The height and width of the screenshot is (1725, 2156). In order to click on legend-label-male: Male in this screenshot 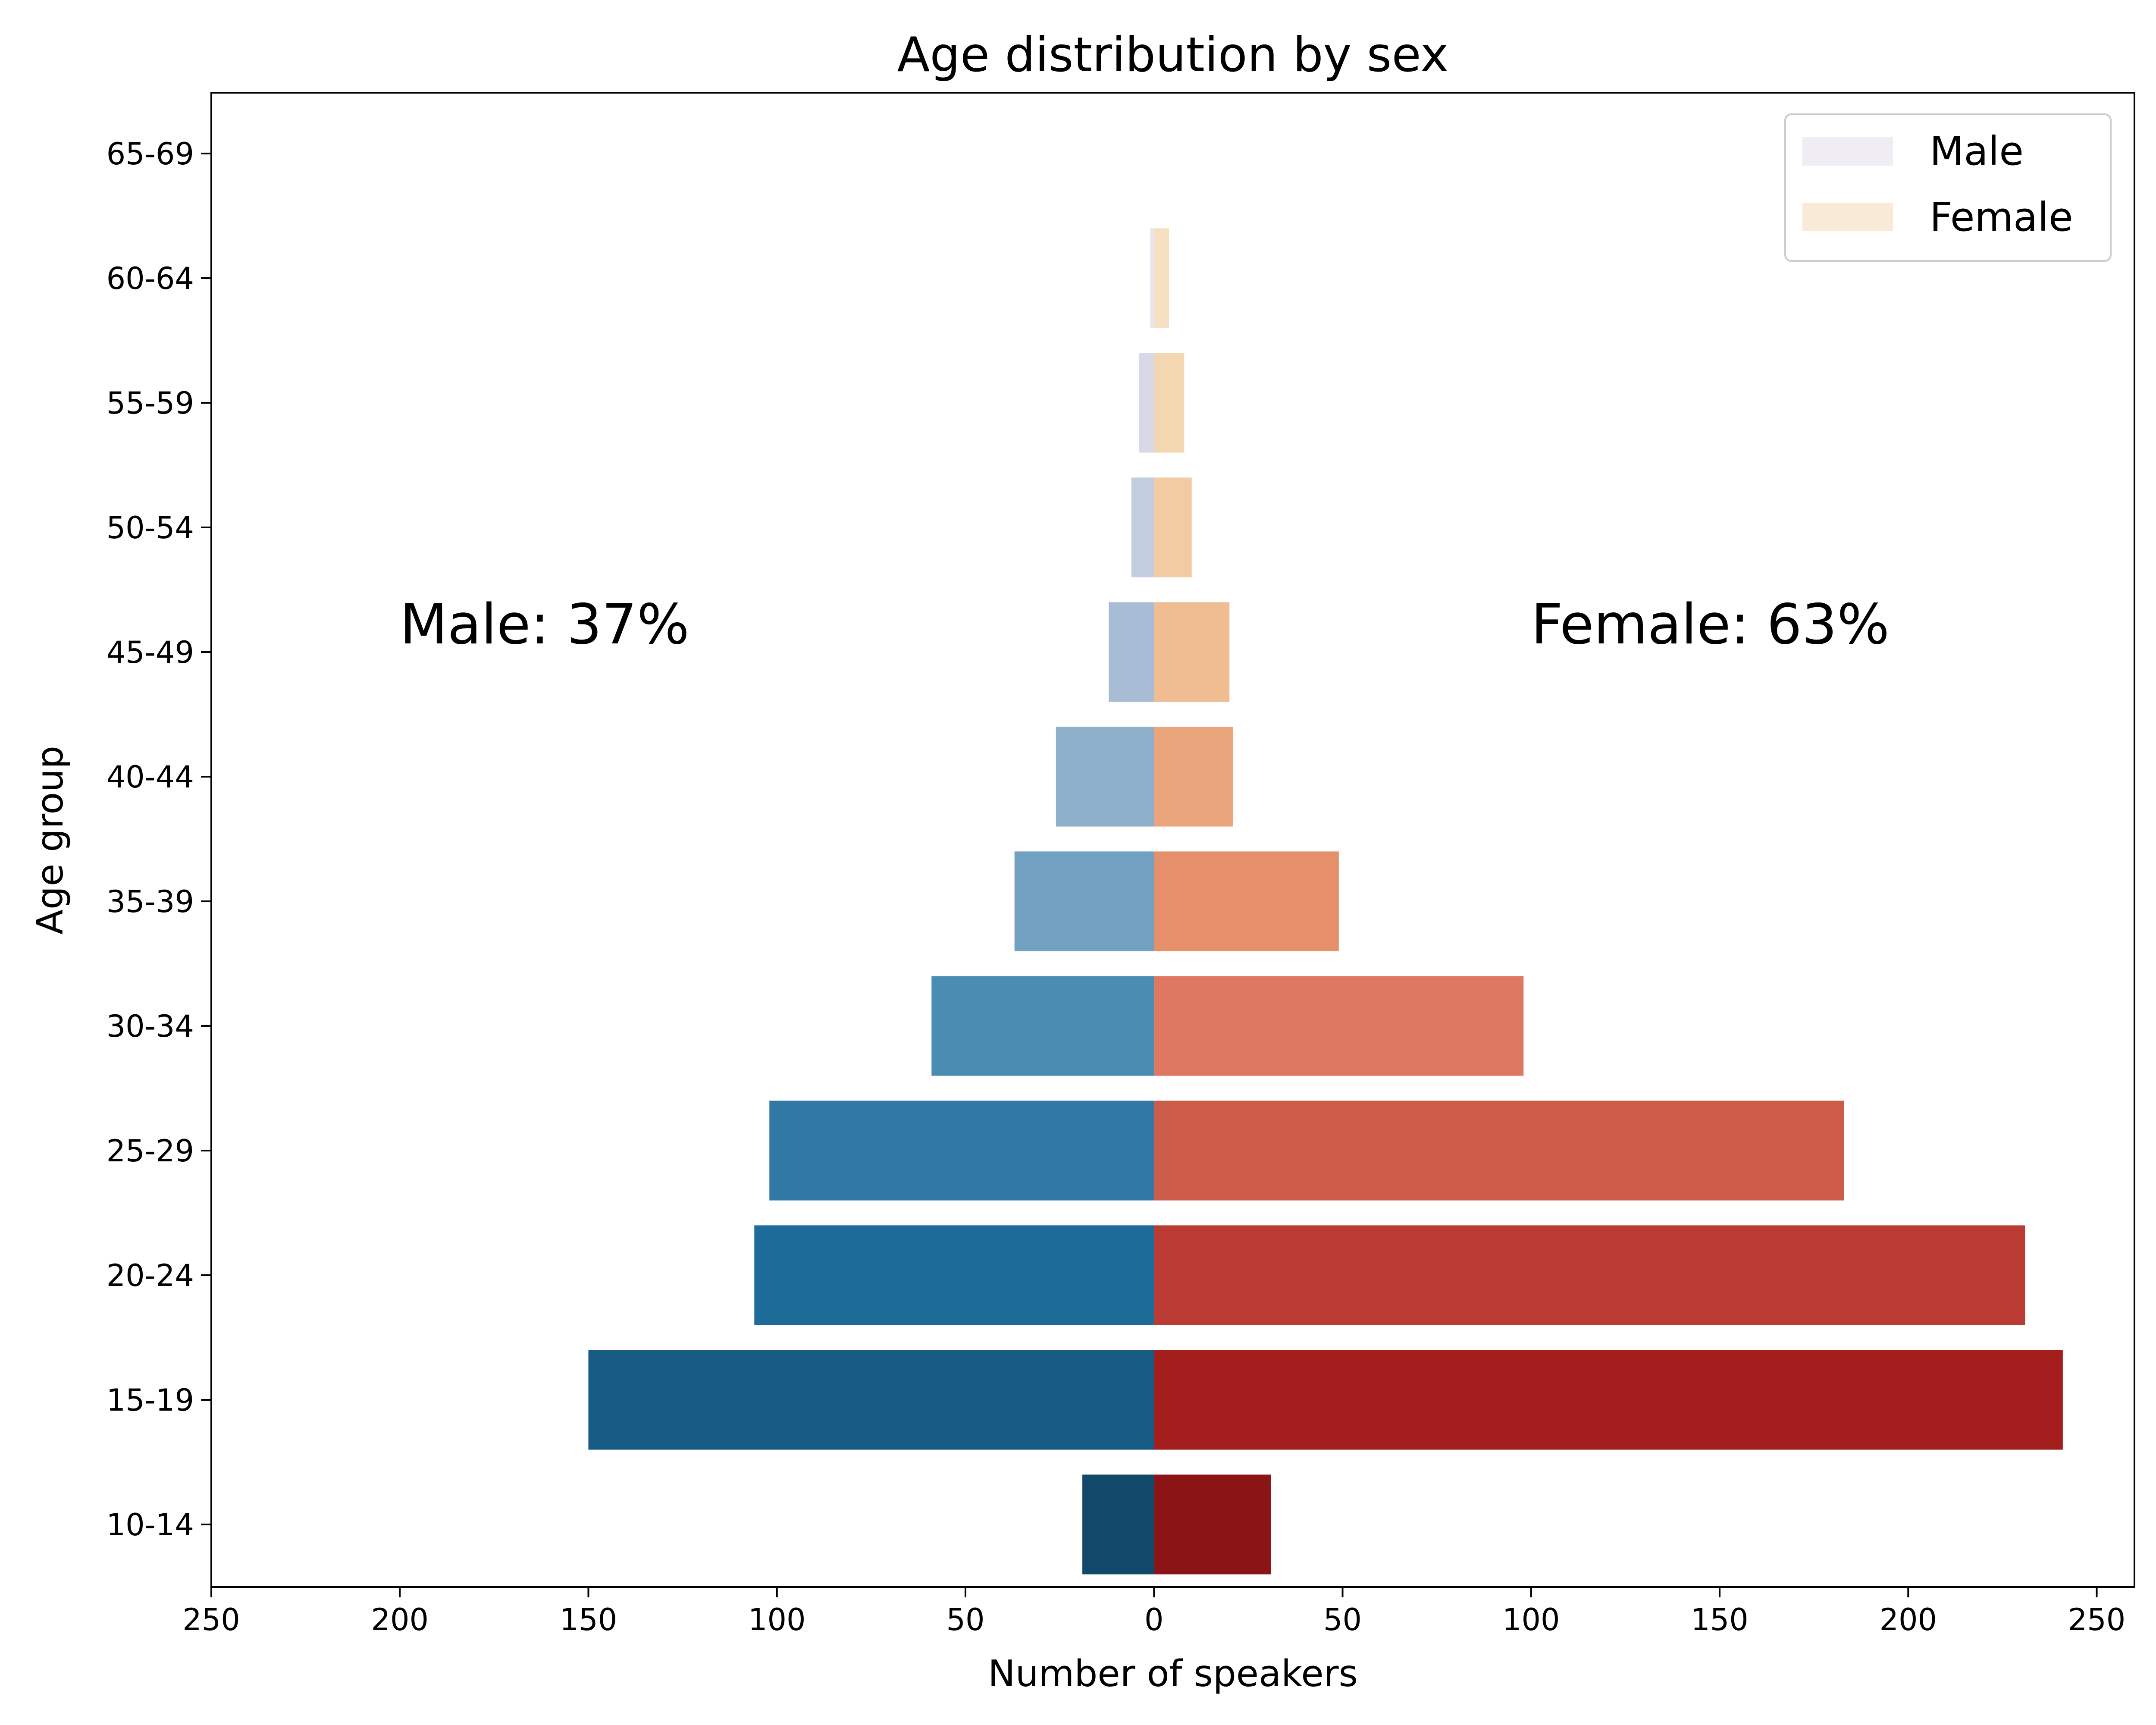, I will do `click(1977, 151)`.